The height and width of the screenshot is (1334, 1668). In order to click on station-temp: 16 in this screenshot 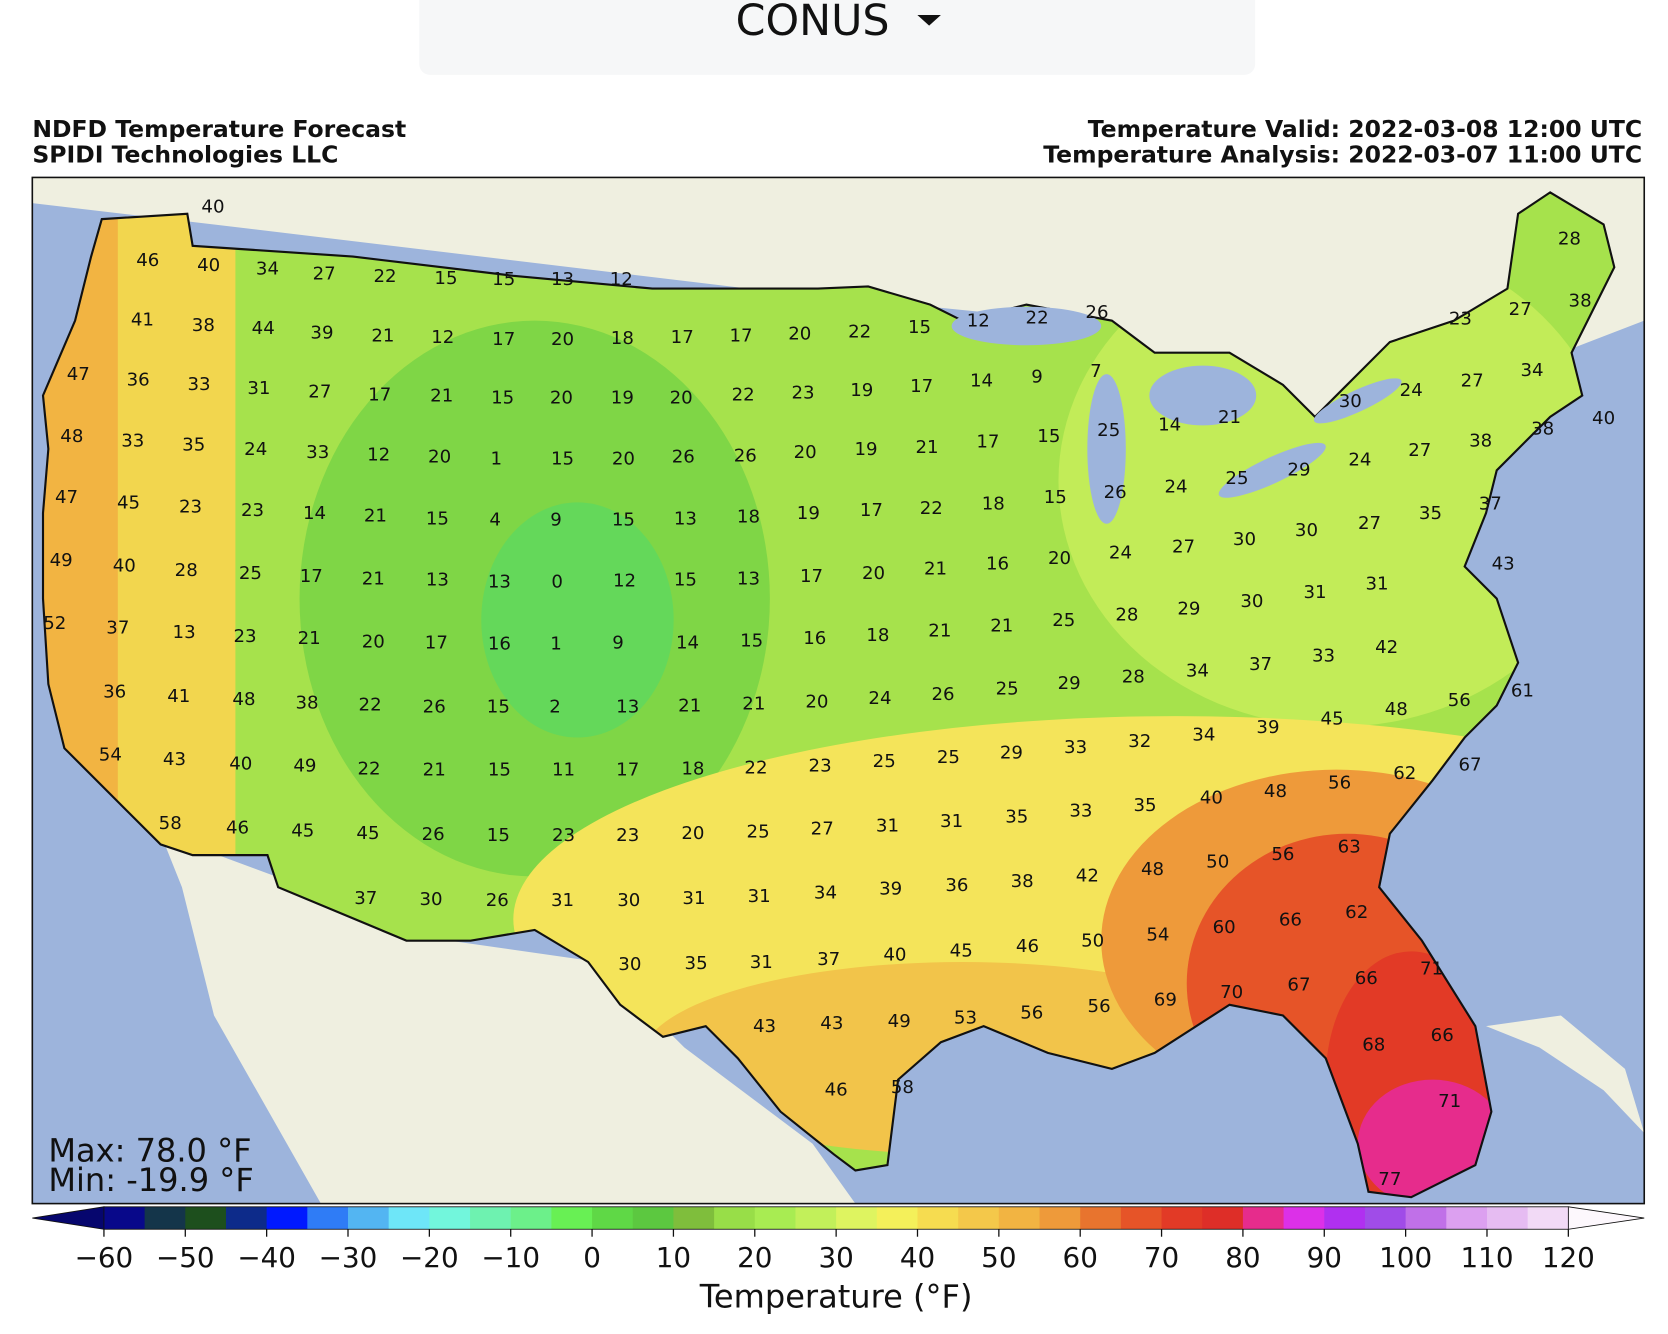, I will do `click(499, 644)`.